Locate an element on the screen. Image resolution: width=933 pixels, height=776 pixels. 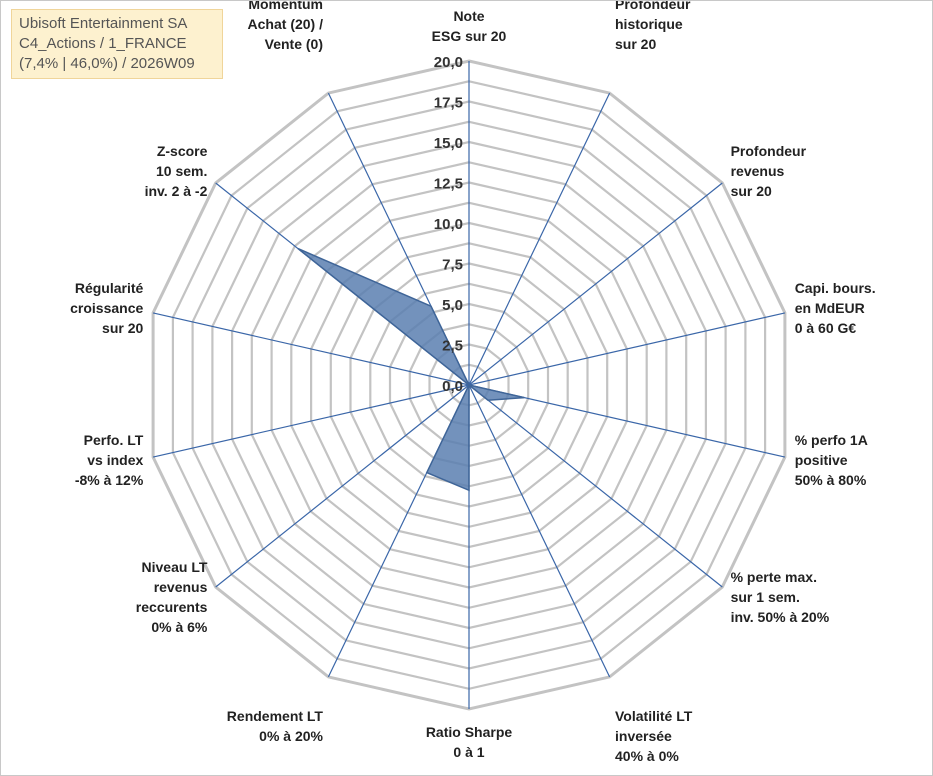
axis-label-volatilite-lt: Volatilité LT inversée 40% à 0% is located at coordinates (654, 736).